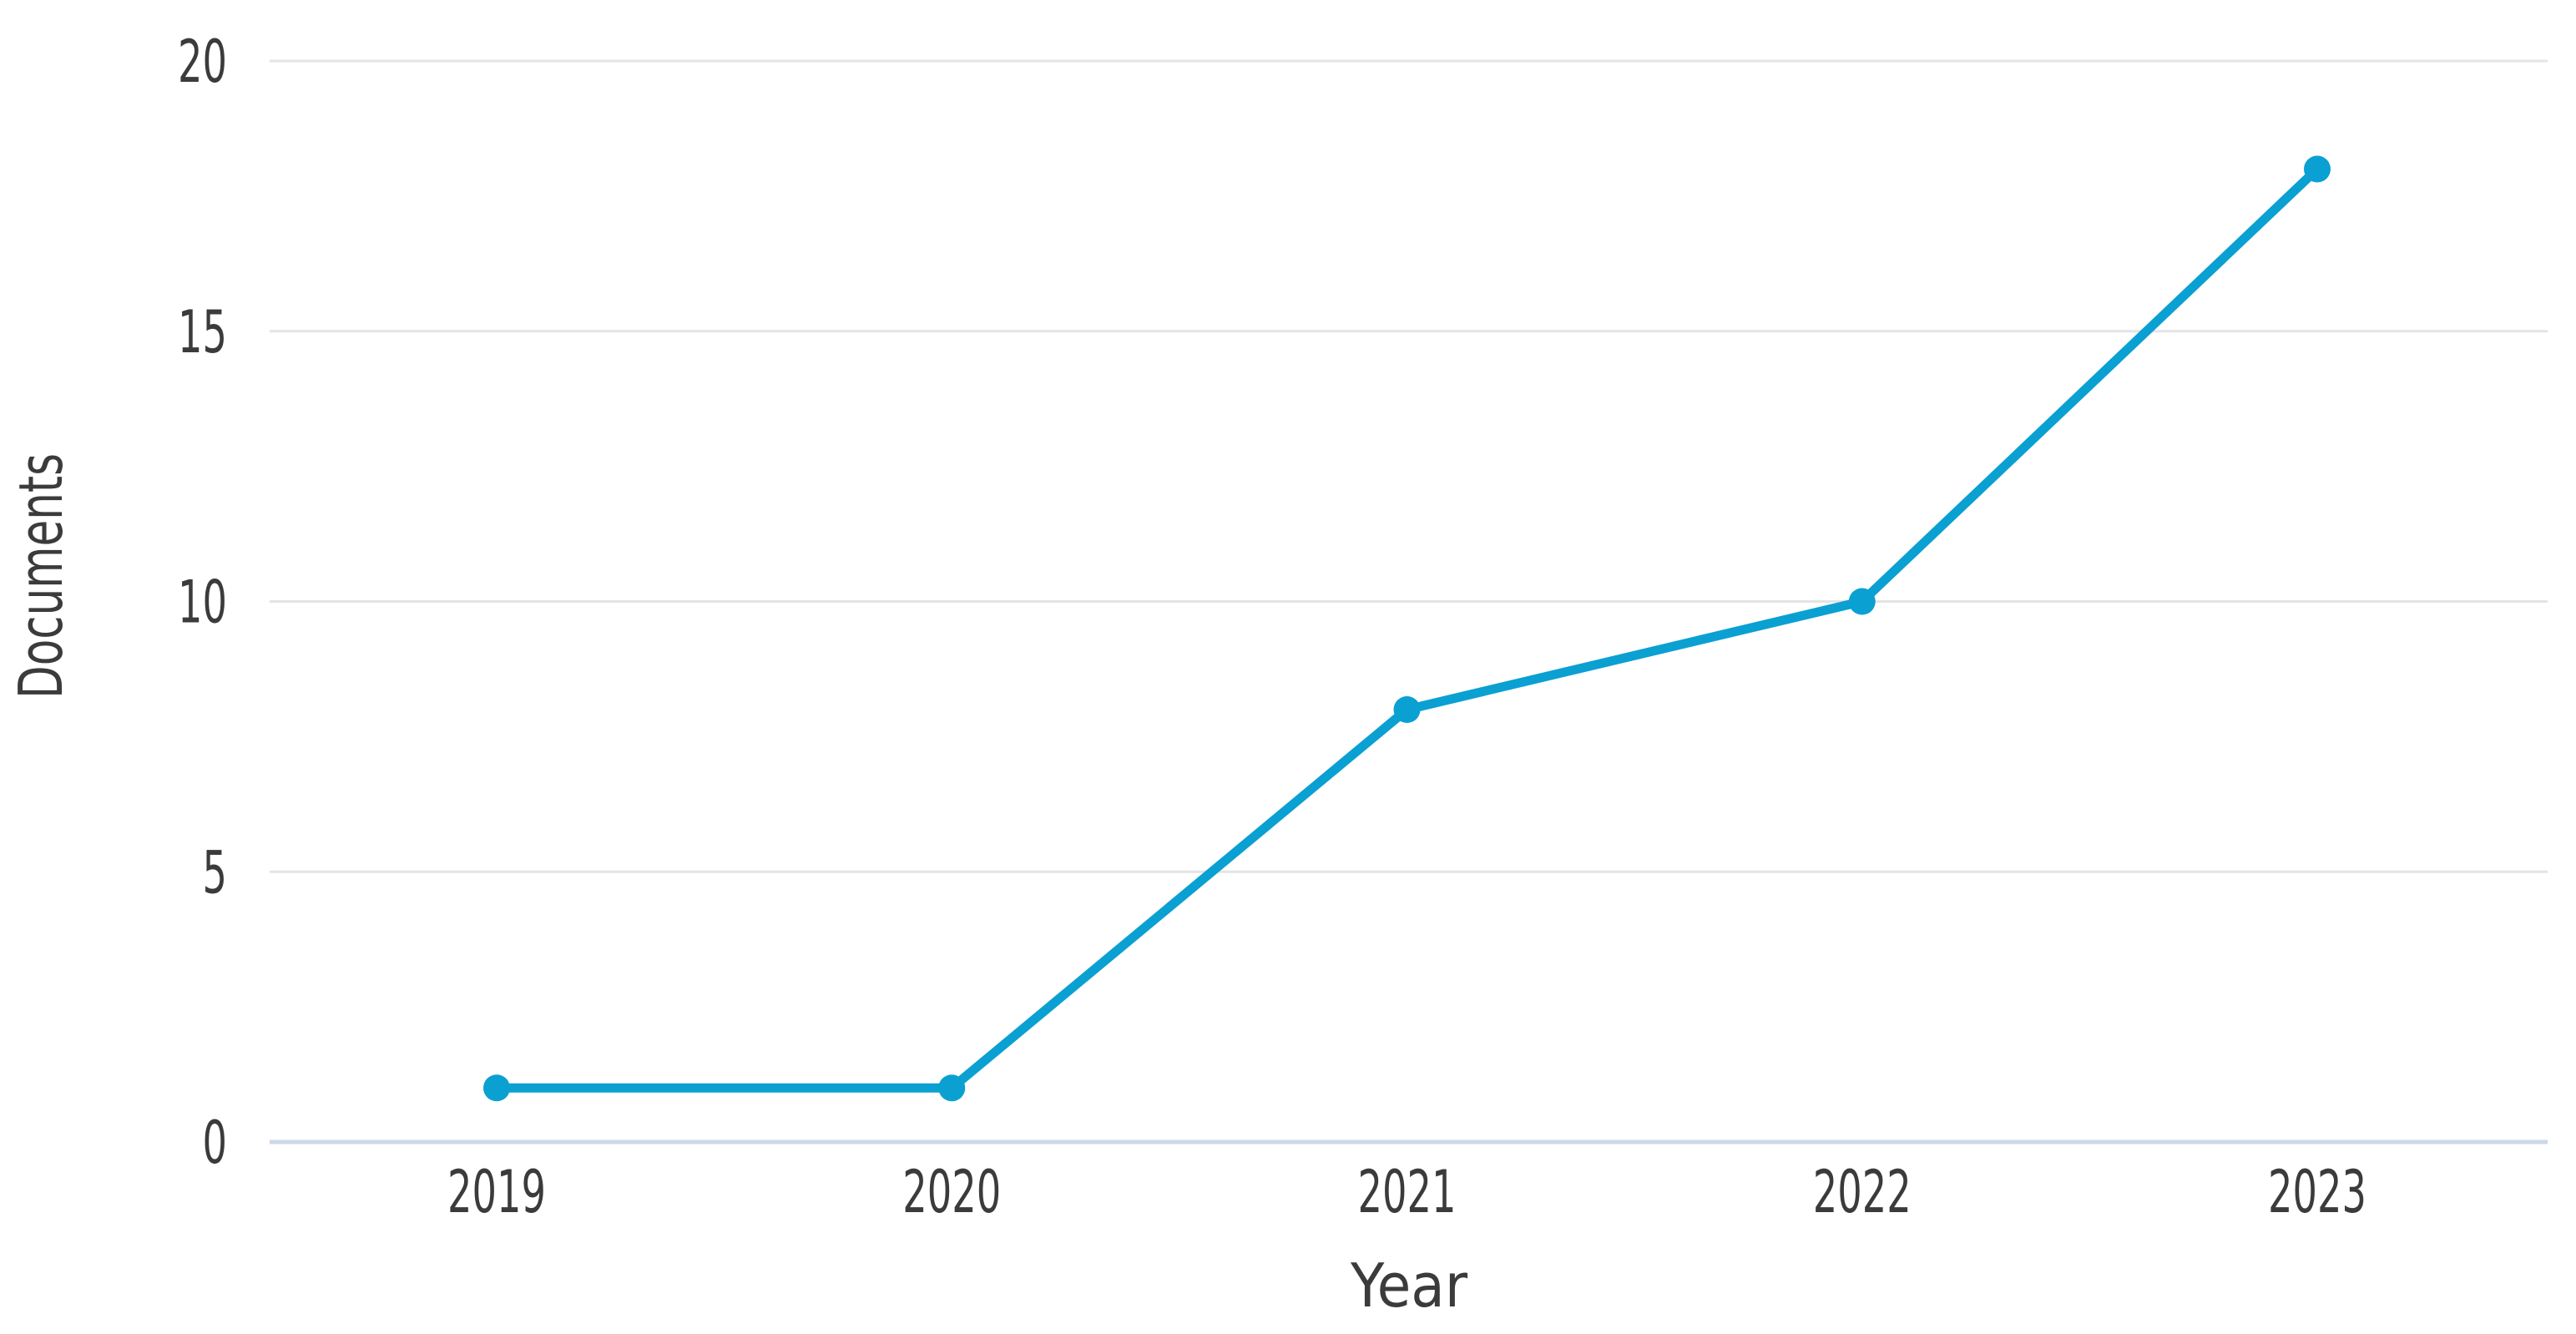 The image size is (2576, 1334). What do you see at coordinates (2317, 169) in the screenshot?
I see `data-point-2023` at bounding box center [2317, 169].